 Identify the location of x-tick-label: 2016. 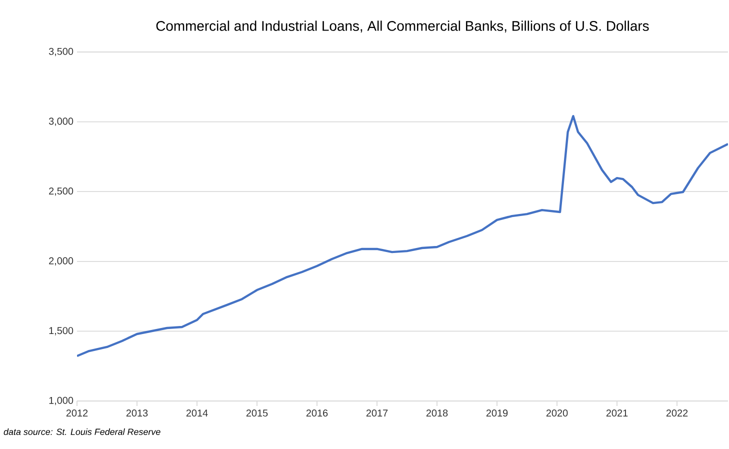
(317, 413).